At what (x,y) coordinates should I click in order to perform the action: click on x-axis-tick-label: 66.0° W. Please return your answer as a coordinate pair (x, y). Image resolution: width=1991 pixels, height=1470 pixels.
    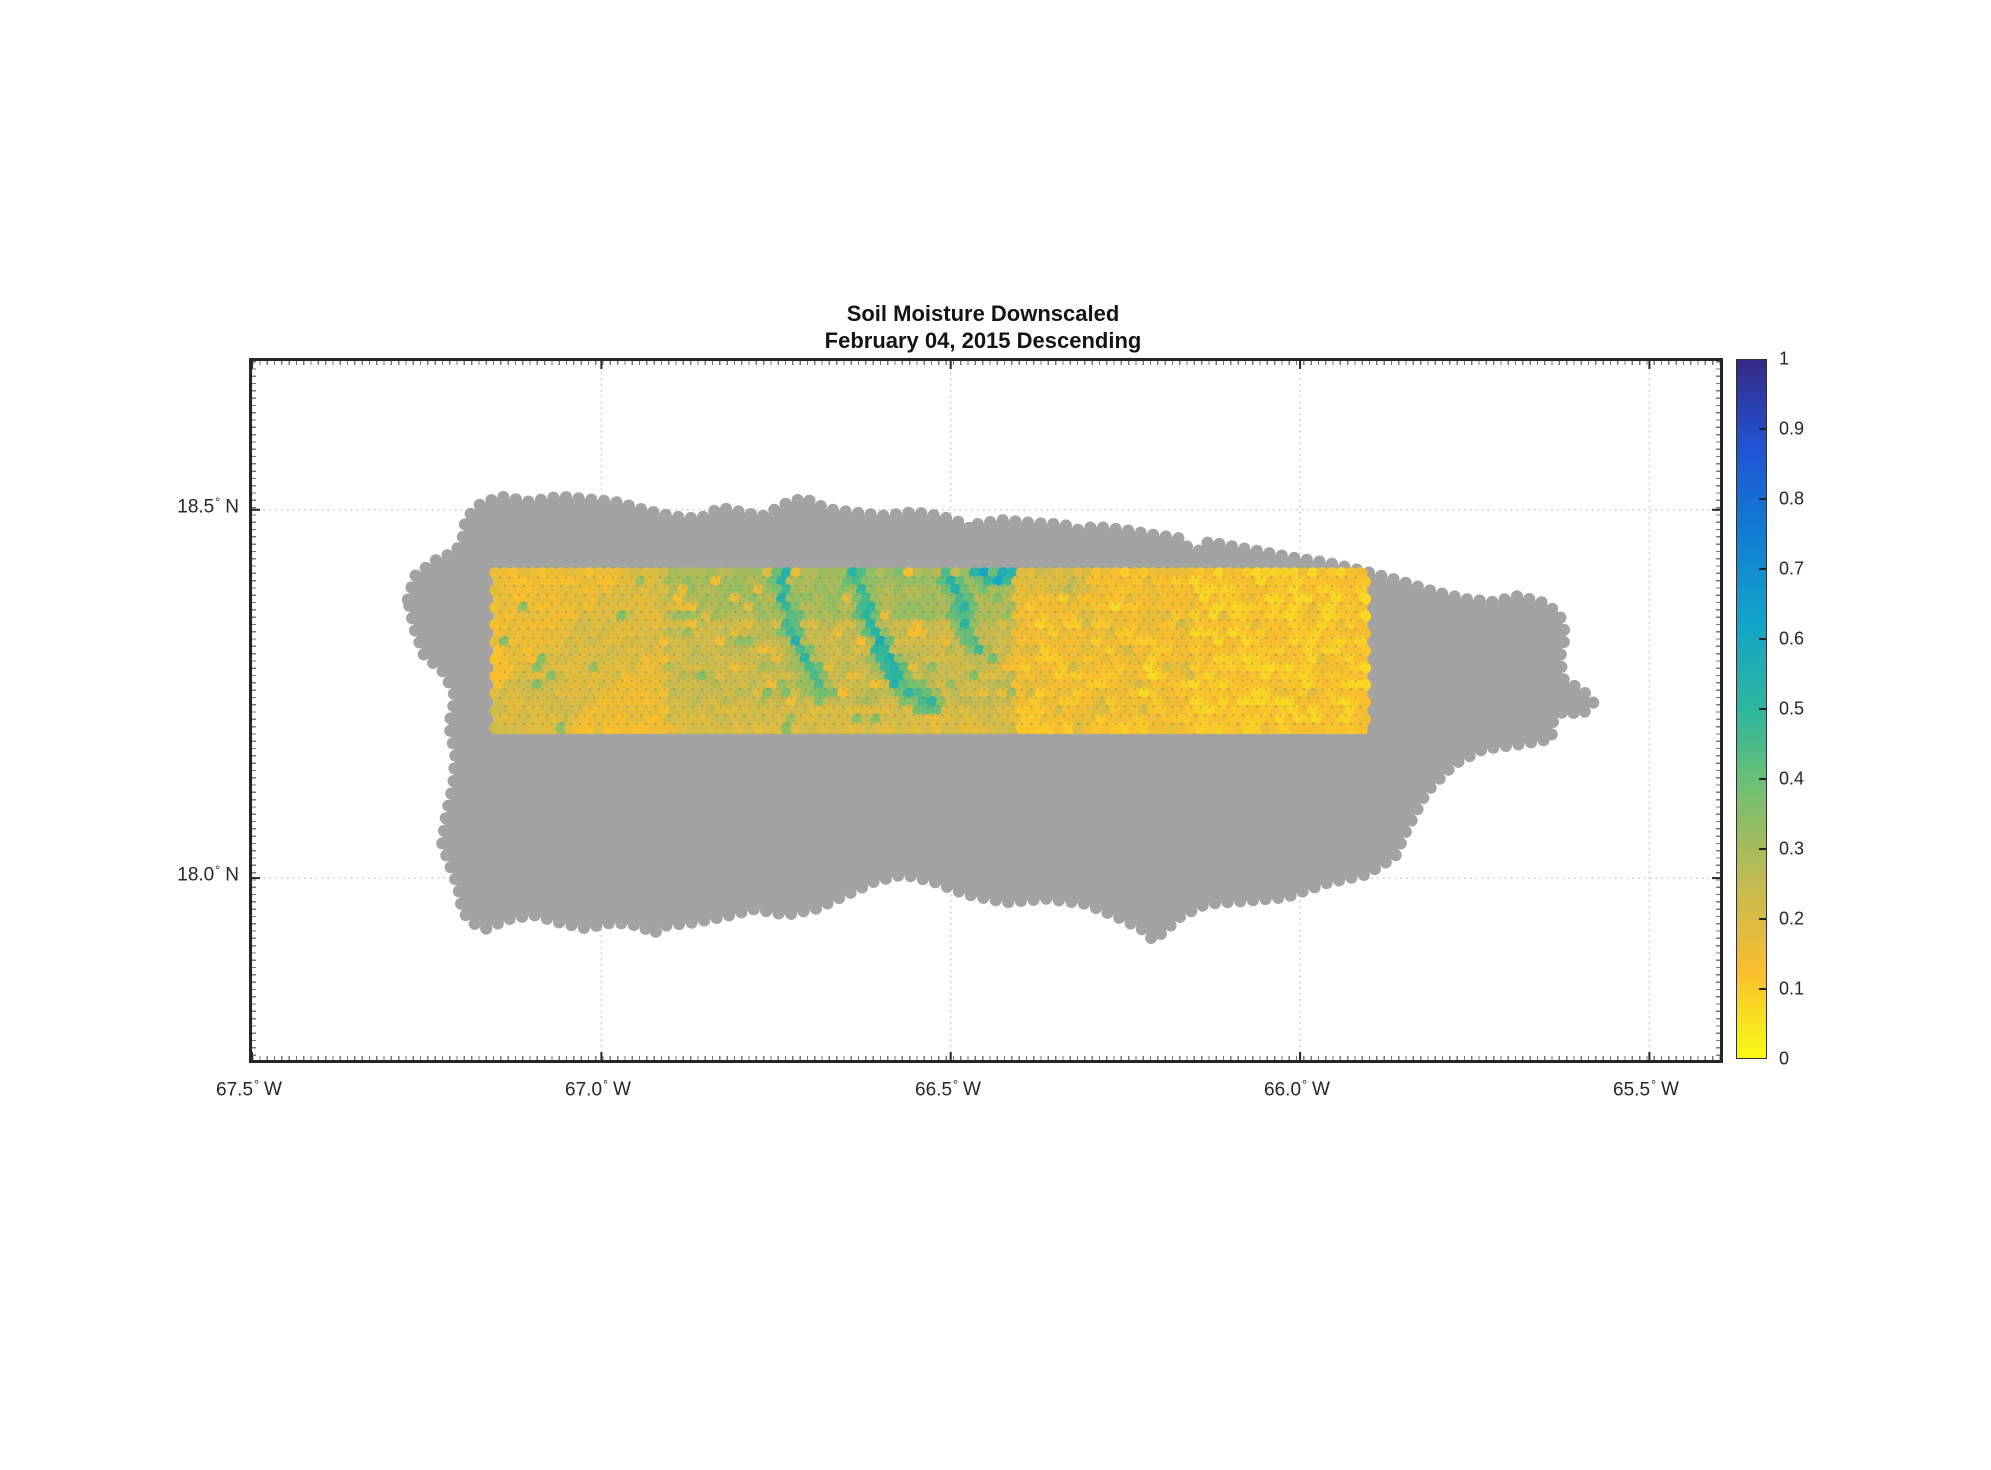
    Looking at the image, I should click on (1297, 1089).